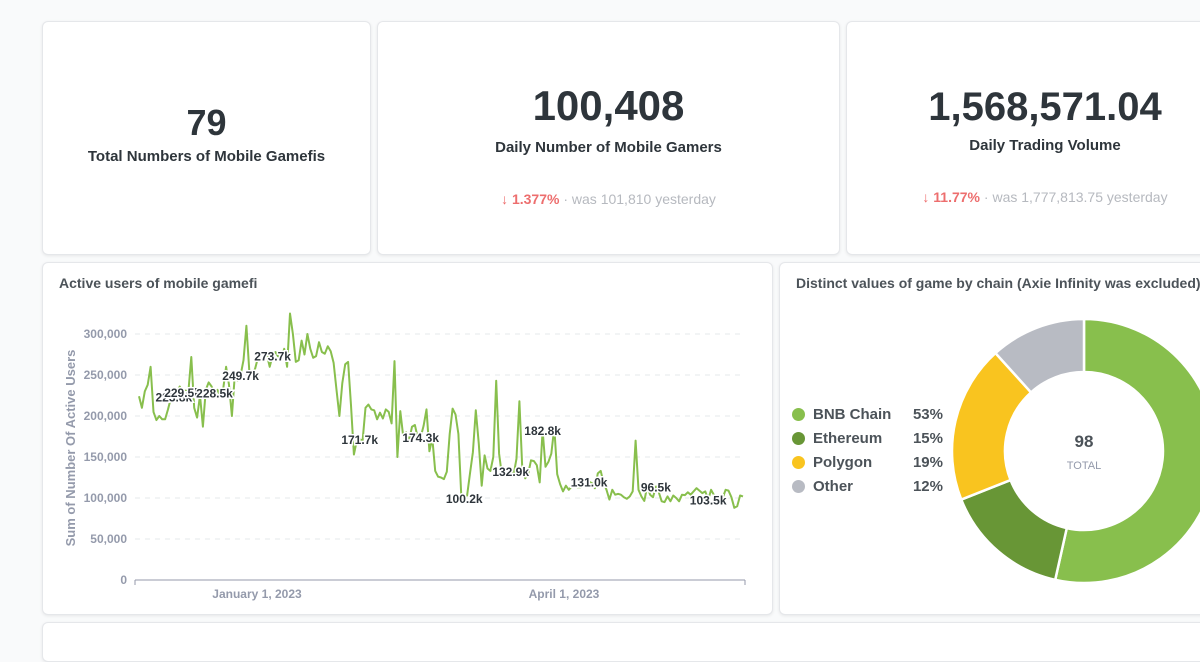 The image size is (1200, 662). Describe the element at coordinates (1045, 145) in the screenshot. I see `daily-volume-label: Daily Trading Volume` at that location.